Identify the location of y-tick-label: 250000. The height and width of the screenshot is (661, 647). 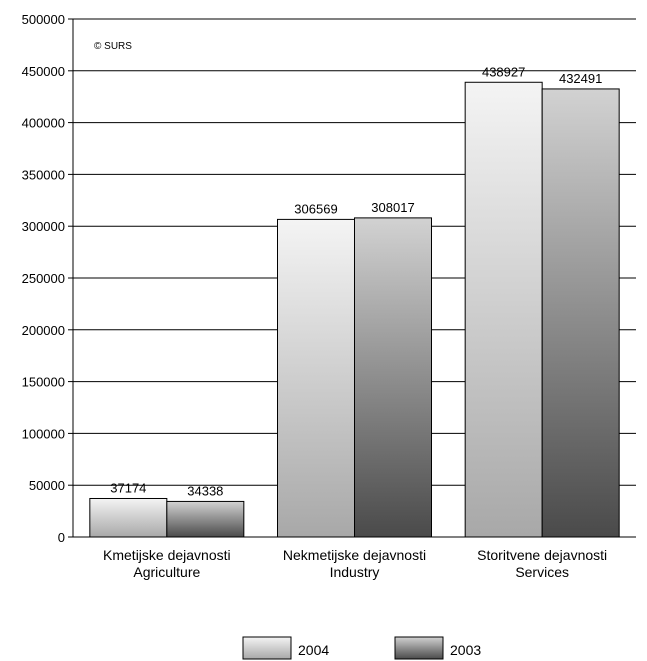
(43, 278).